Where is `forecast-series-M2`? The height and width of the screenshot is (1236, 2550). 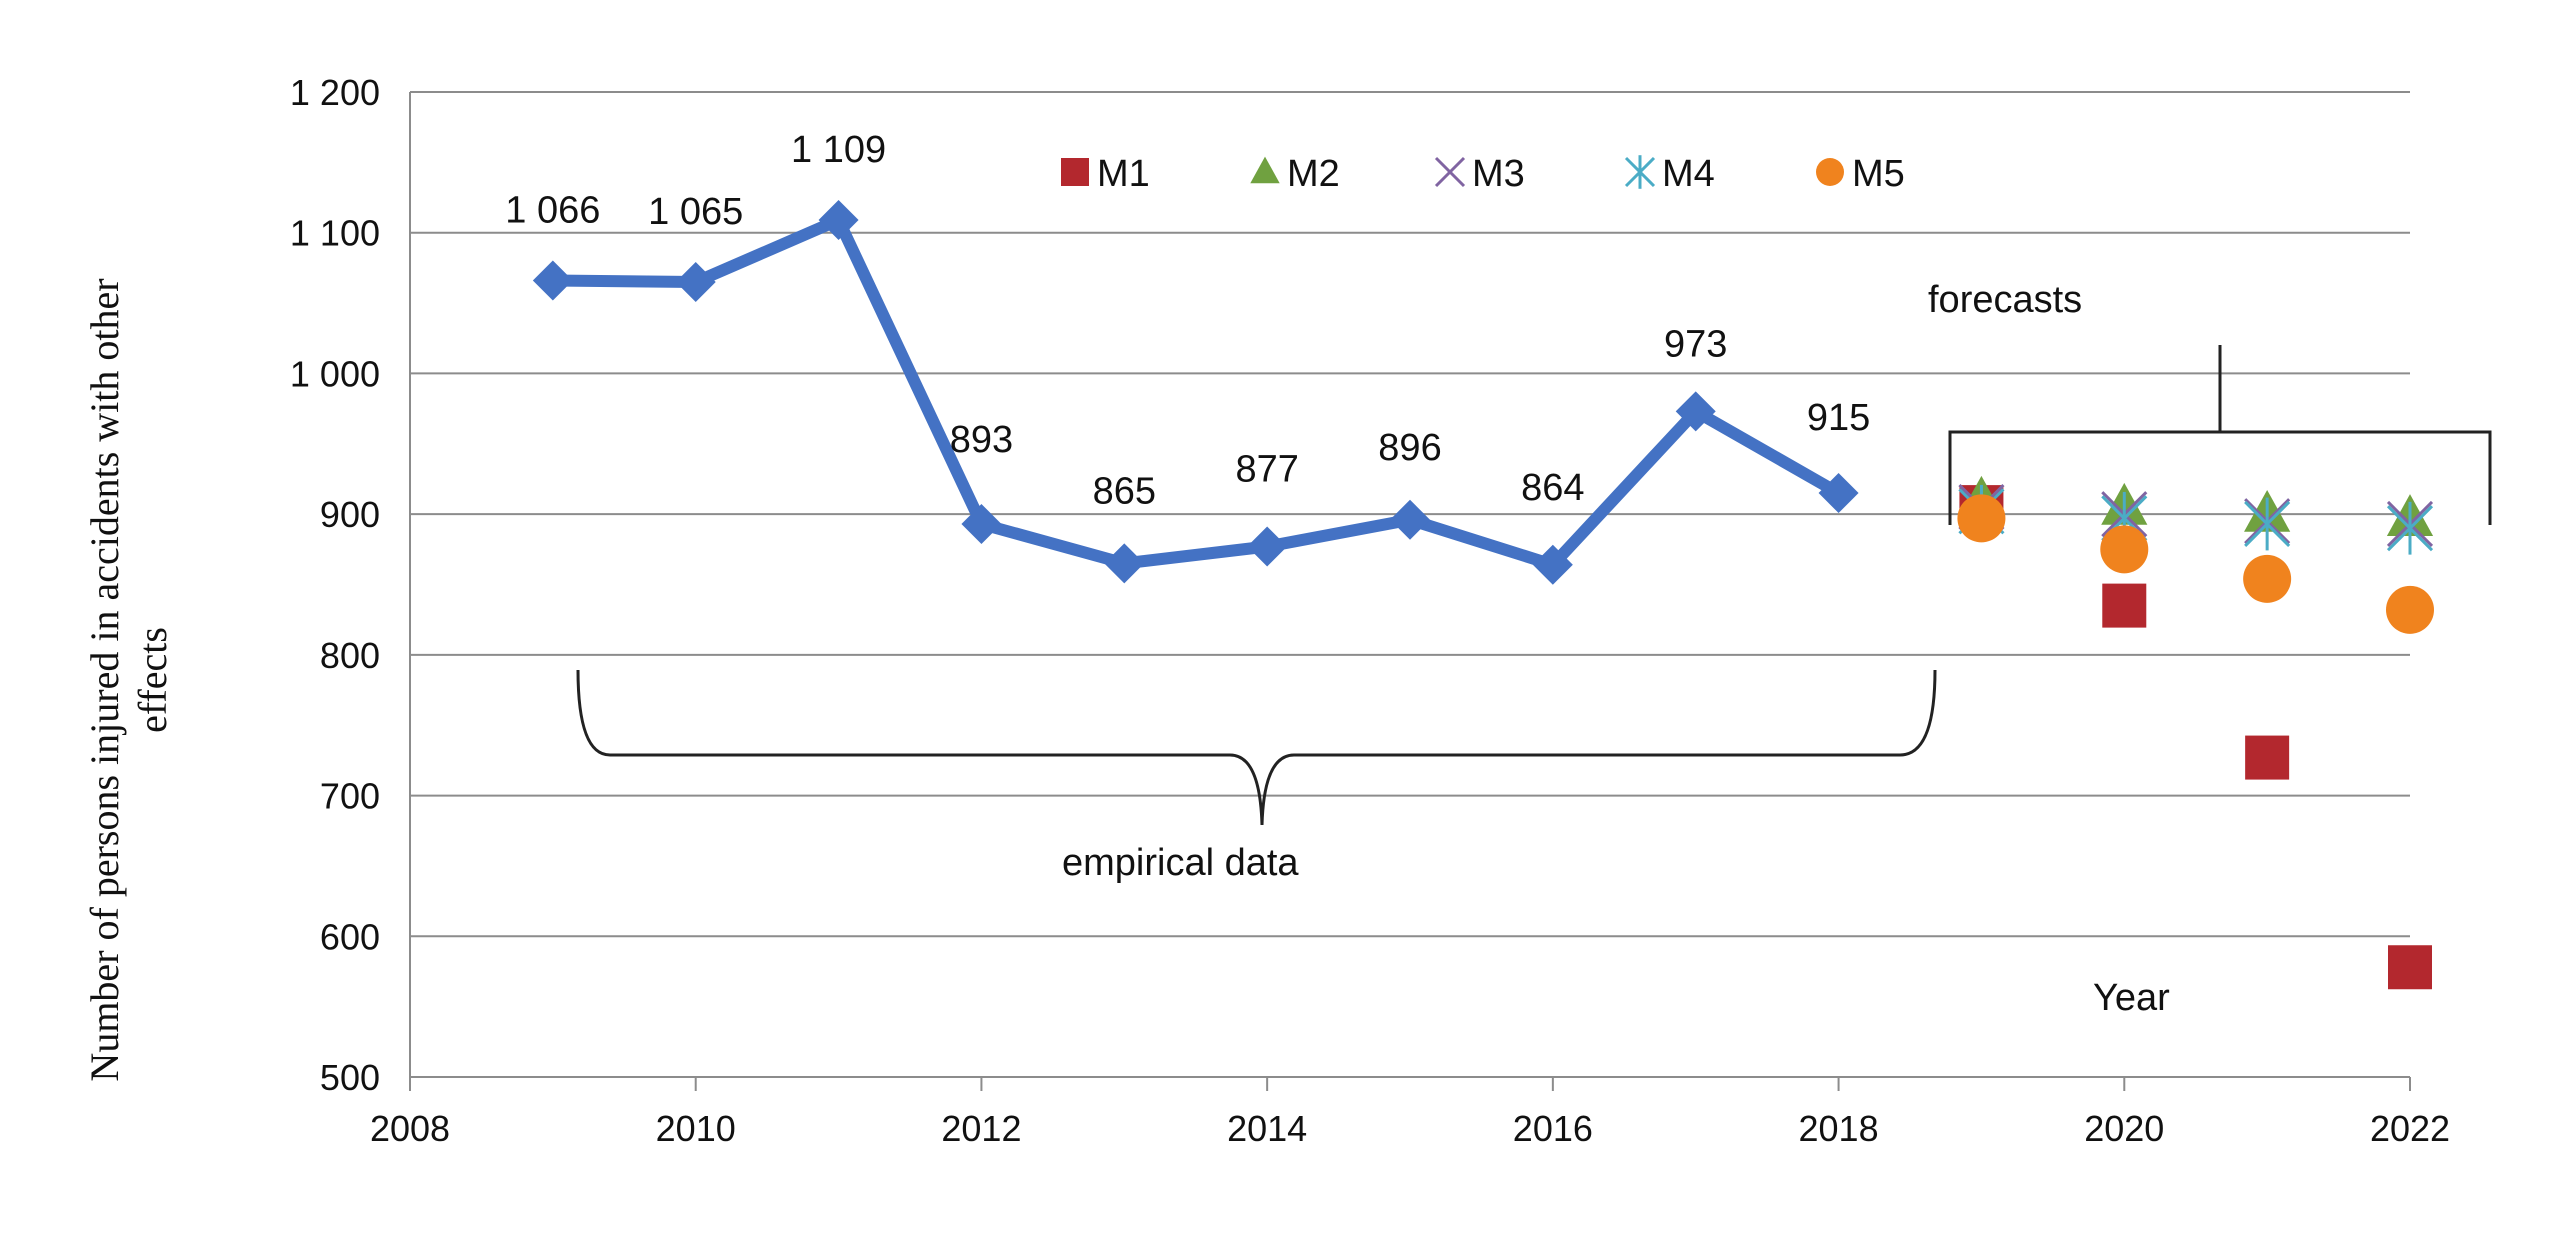 forecast-series-M2 is located at coordinates (2196, 505).